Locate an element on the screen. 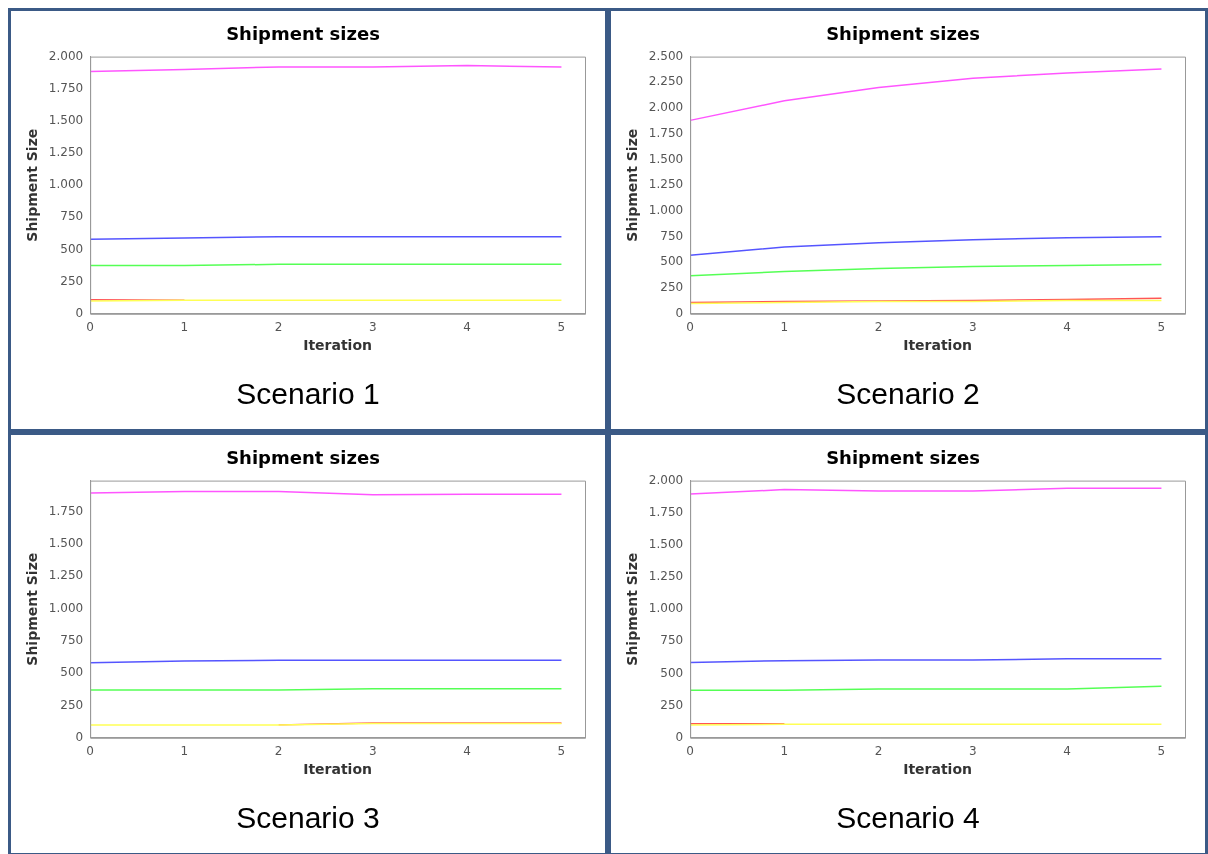 The image size is (1208, 854). y-tick-label: 2.250 is located at coordinates (666, 81).